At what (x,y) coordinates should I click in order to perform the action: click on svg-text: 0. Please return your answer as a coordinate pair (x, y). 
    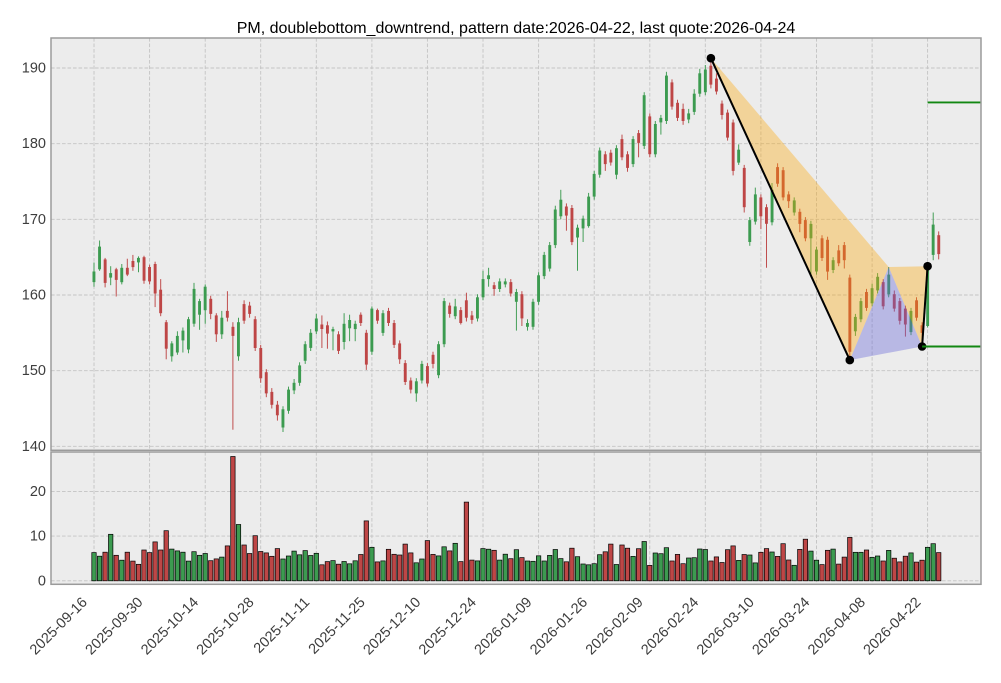
    Looking at the image, I should click on (42, 581).